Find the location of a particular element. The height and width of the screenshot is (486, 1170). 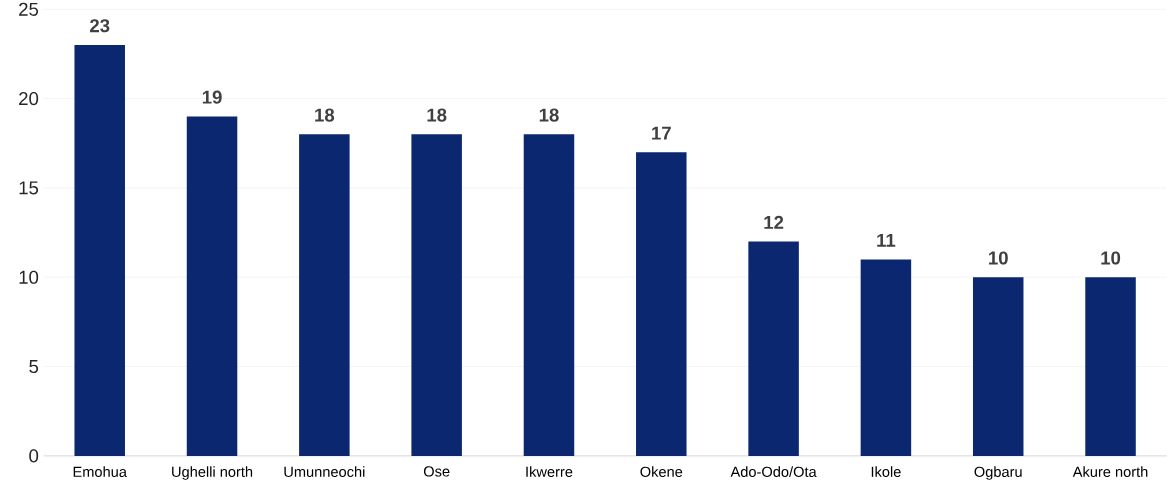

data-label: 19 is located at coordinates (212, 97).